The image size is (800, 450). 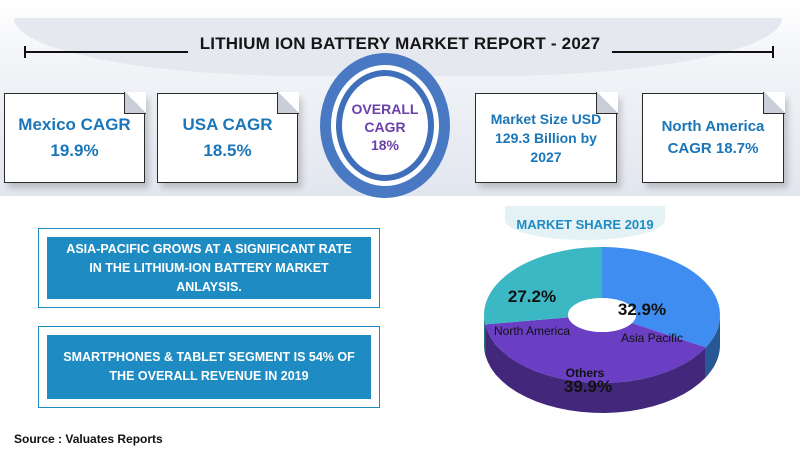 I want to click on overall-cagr-text: OVERALL CAGR 18%, so click(x=385, y=127).